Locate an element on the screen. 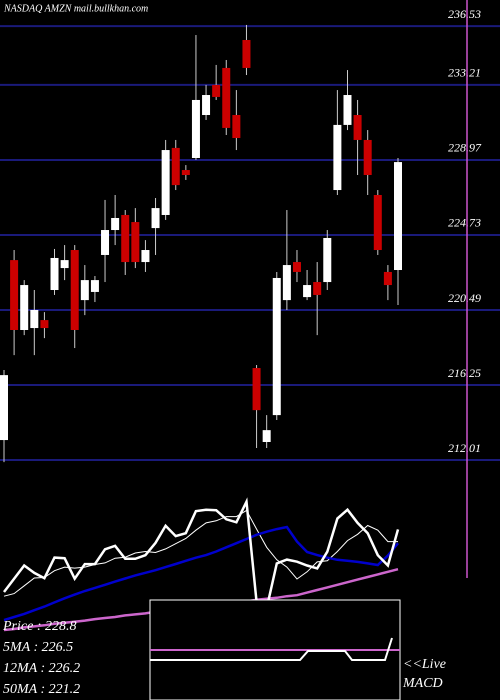 This screenshot has height=700, width=500. ma-line is located at coordinates (201, 573).